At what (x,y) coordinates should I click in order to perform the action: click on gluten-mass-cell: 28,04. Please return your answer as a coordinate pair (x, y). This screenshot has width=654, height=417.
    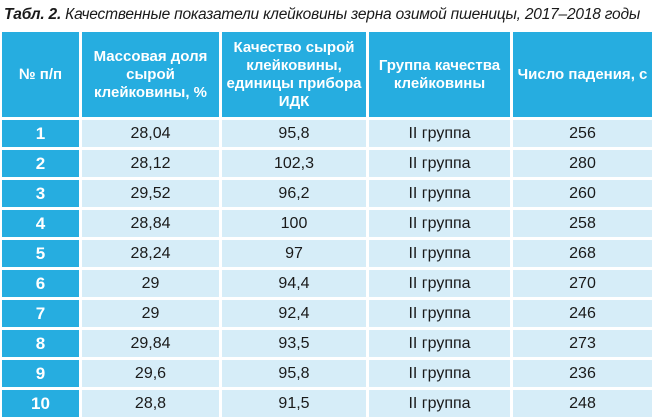
    Looking at the image, I should click on (150, 133).